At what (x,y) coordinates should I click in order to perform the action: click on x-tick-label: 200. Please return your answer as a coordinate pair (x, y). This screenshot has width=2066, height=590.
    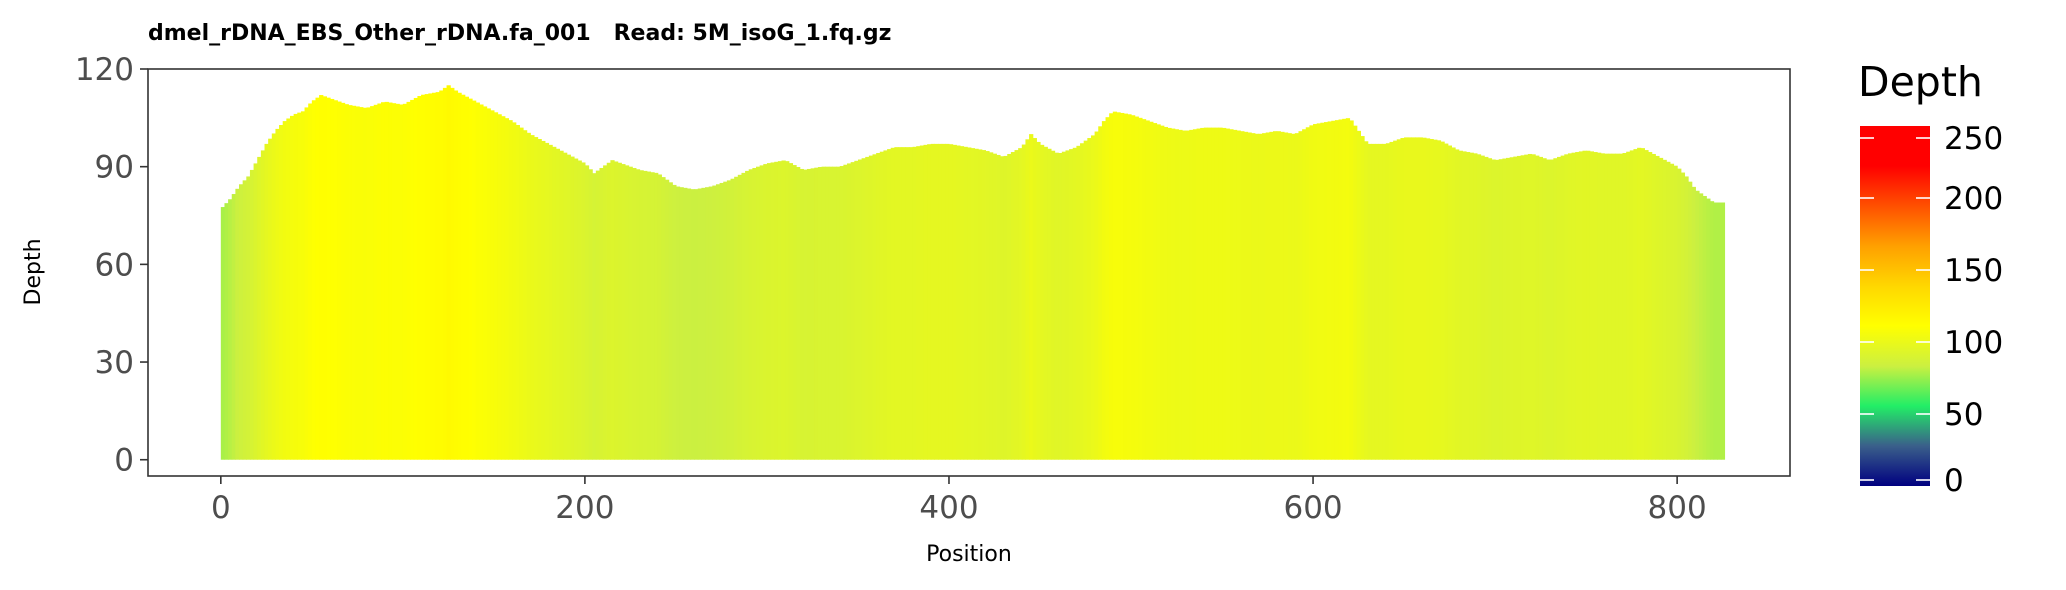
    Looking at the image, I should click on (584, 508).